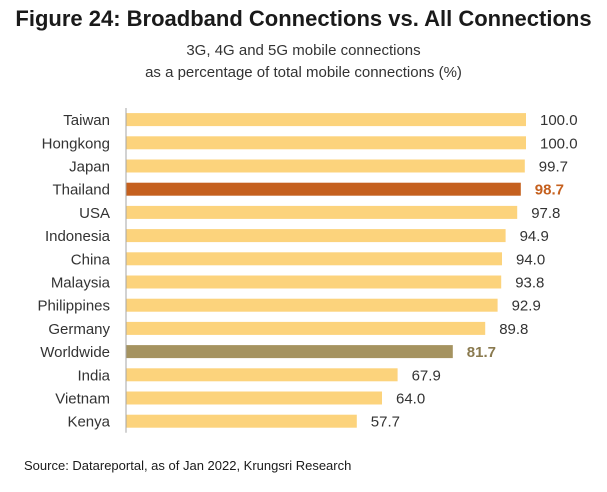 The image size is (607, 492). I want to click on value-label-vietnam: 64.0, so click(410, 399).